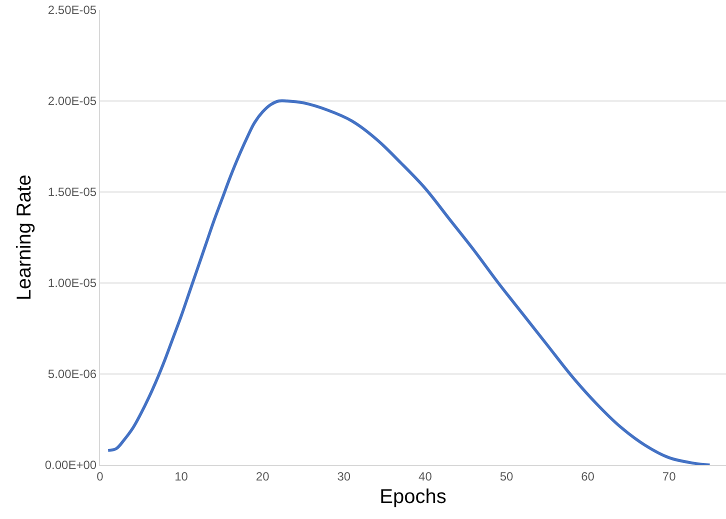 The width and height of the screenshot is (726, 519). What do you see at coordinates (669, 476) in the screenshot?
I see `x-tick-label: 70` at bounding box center [669, 476].